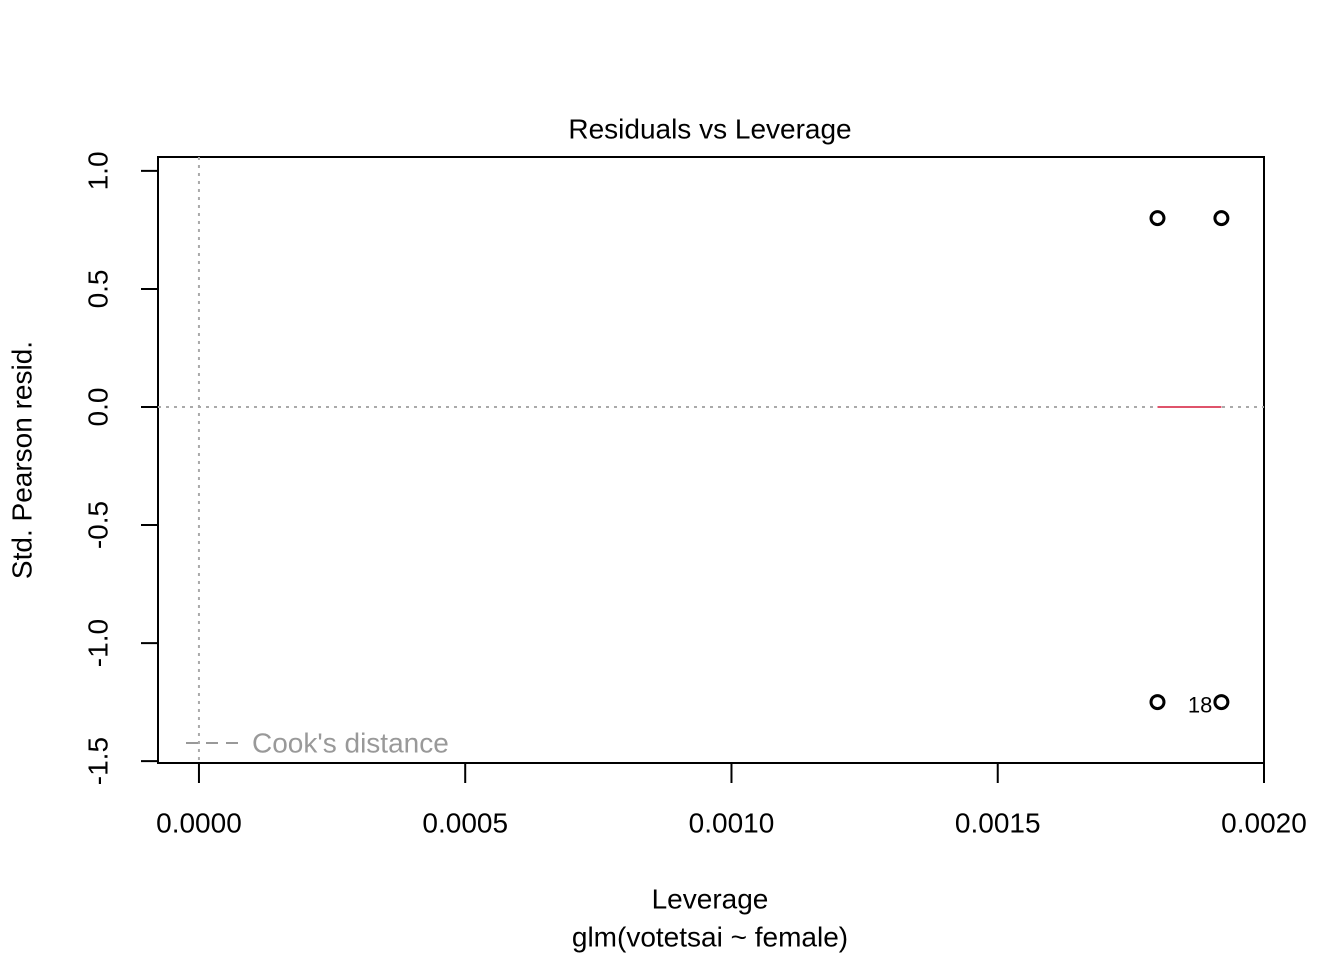 The image size is (1344, 960). I want to click on subtitle: glm(votetsai ~ female), so click(710, 936).